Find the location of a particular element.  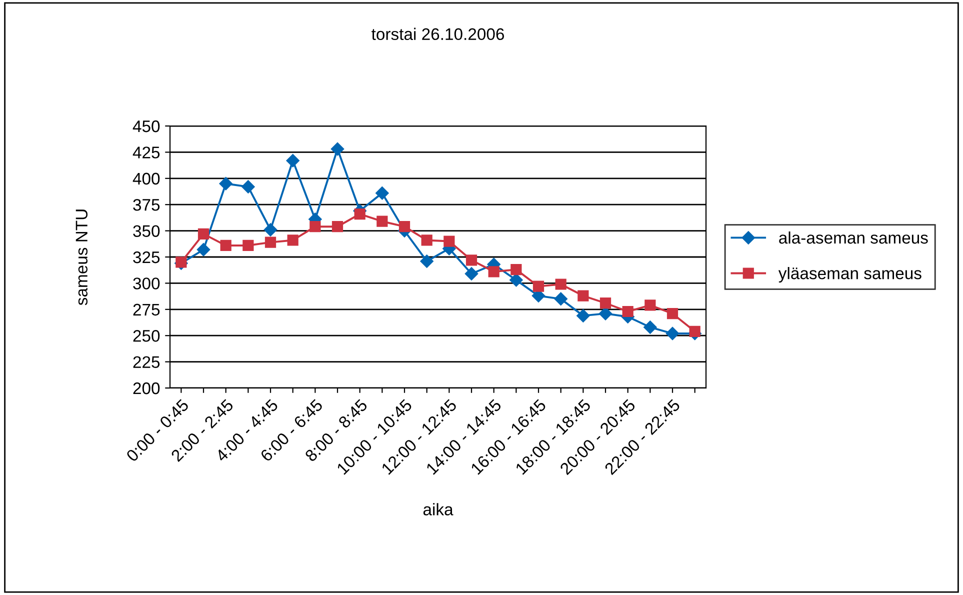

y-axis-title: sameus NTU is located at coordinates (82, 258).